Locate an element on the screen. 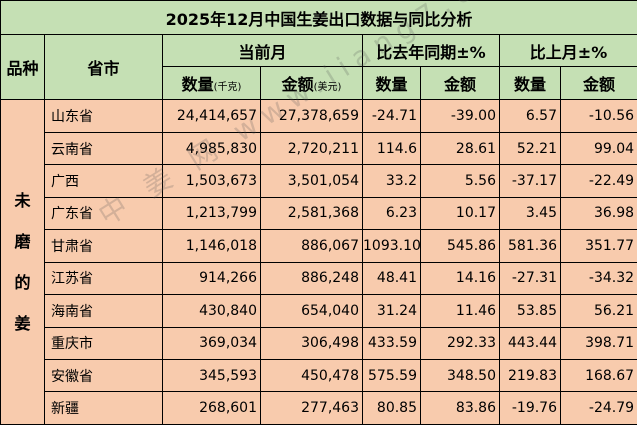  cell-amt: 654,040 is located at coordinates (311, 311).